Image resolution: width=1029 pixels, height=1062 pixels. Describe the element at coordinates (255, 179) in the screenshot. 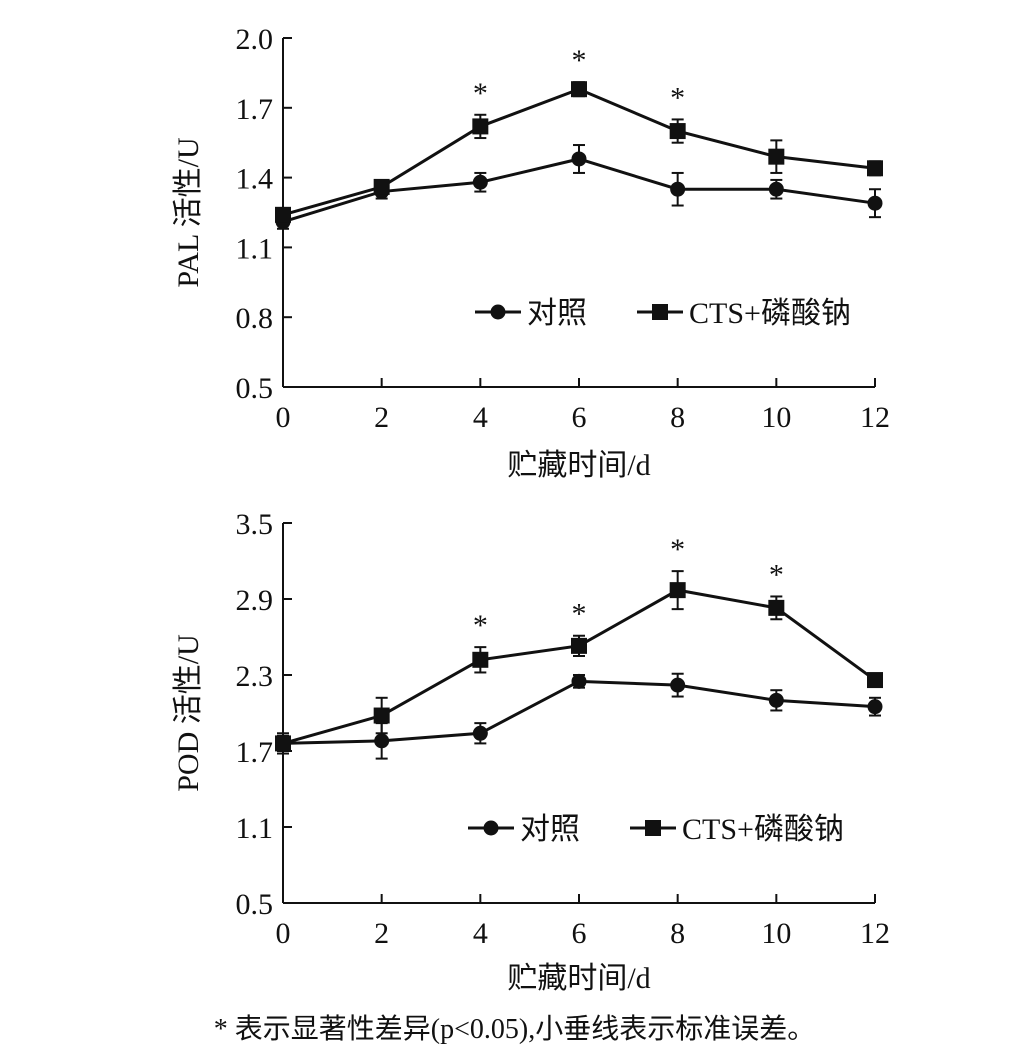

I see `y-tick-label: 1.4` at that location.